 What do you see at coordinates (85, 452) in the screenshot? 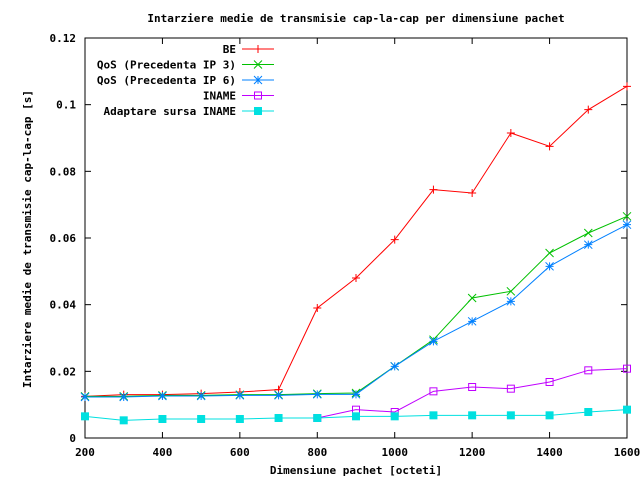
I see `x-tick-label: 200` at bounding box center [85, 452].